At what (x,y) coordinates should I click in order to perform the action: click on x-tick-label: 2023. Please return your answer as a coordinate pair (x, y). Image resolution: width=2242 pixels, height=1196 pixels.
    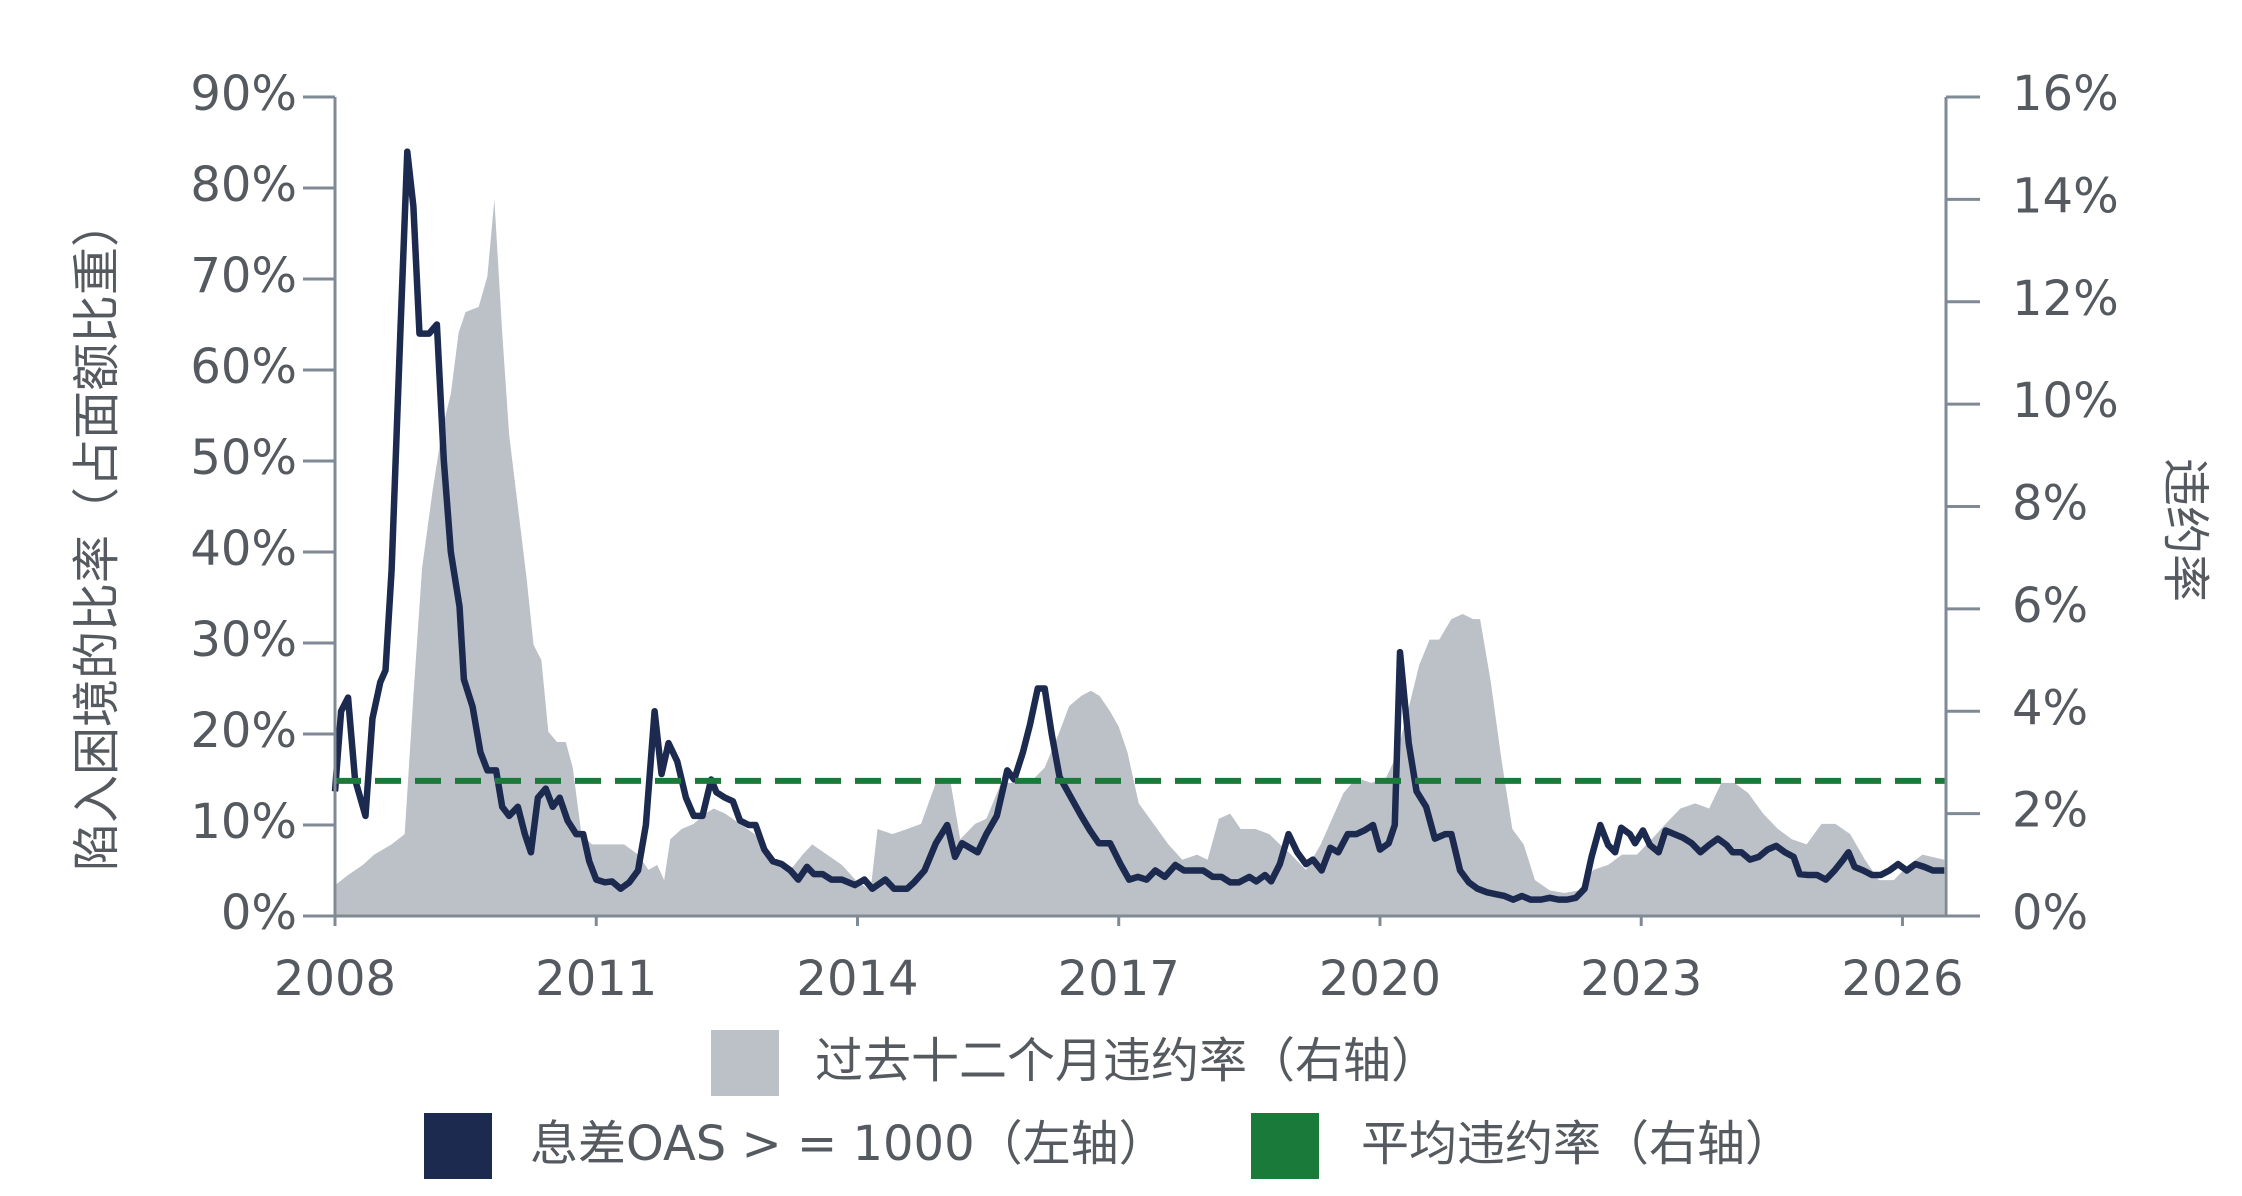
    Looking at the image, I should click on (1641, 979).